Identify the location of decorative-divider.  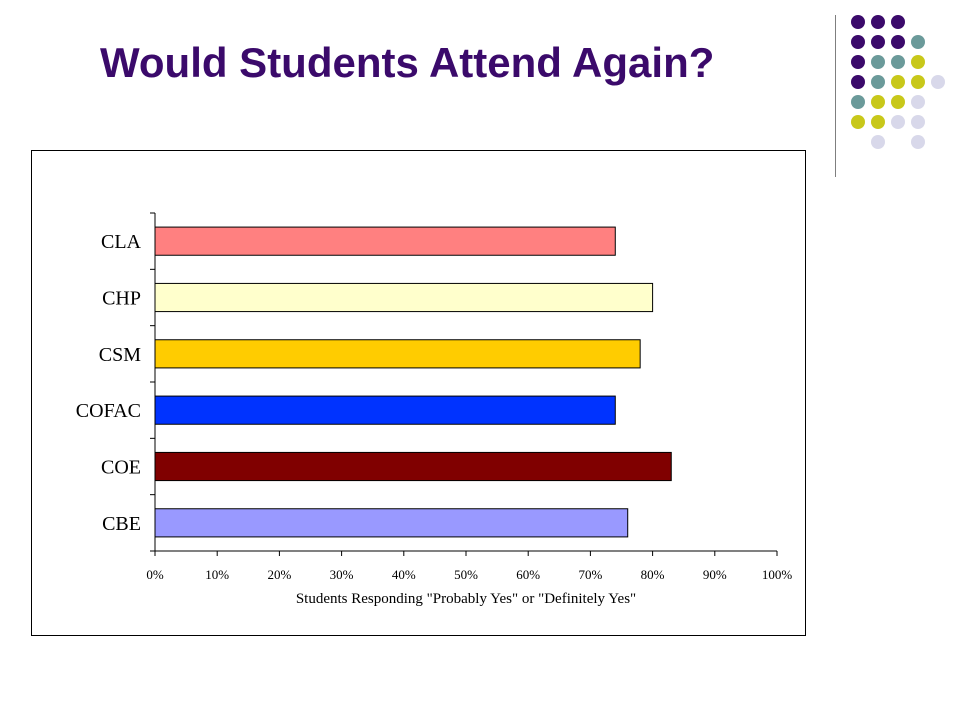
(835, 96).